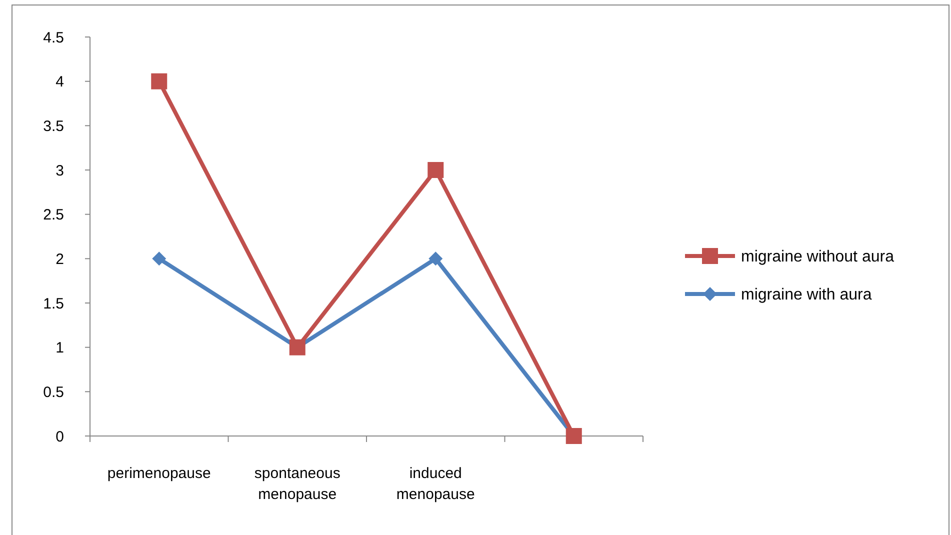 Image resolution: width=951 pixels, height=535 pixels. Describe the element at coordinates (297, 484) in the screenshot. I see `x-tick-label: spontaneous menopause` at that location.